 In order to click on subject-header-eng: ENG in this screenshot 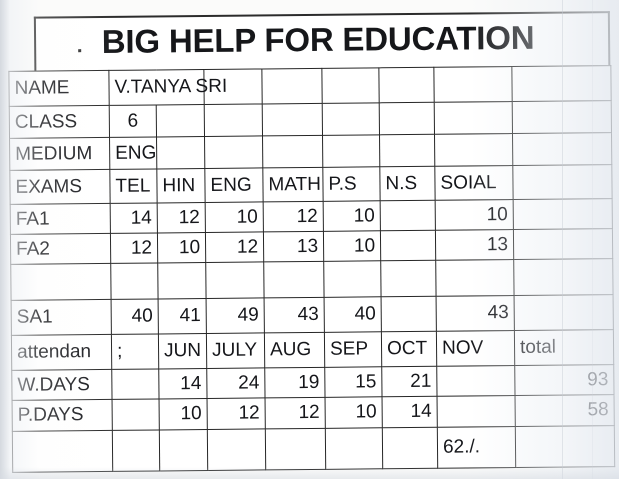, I will do `click(234, 185)`.